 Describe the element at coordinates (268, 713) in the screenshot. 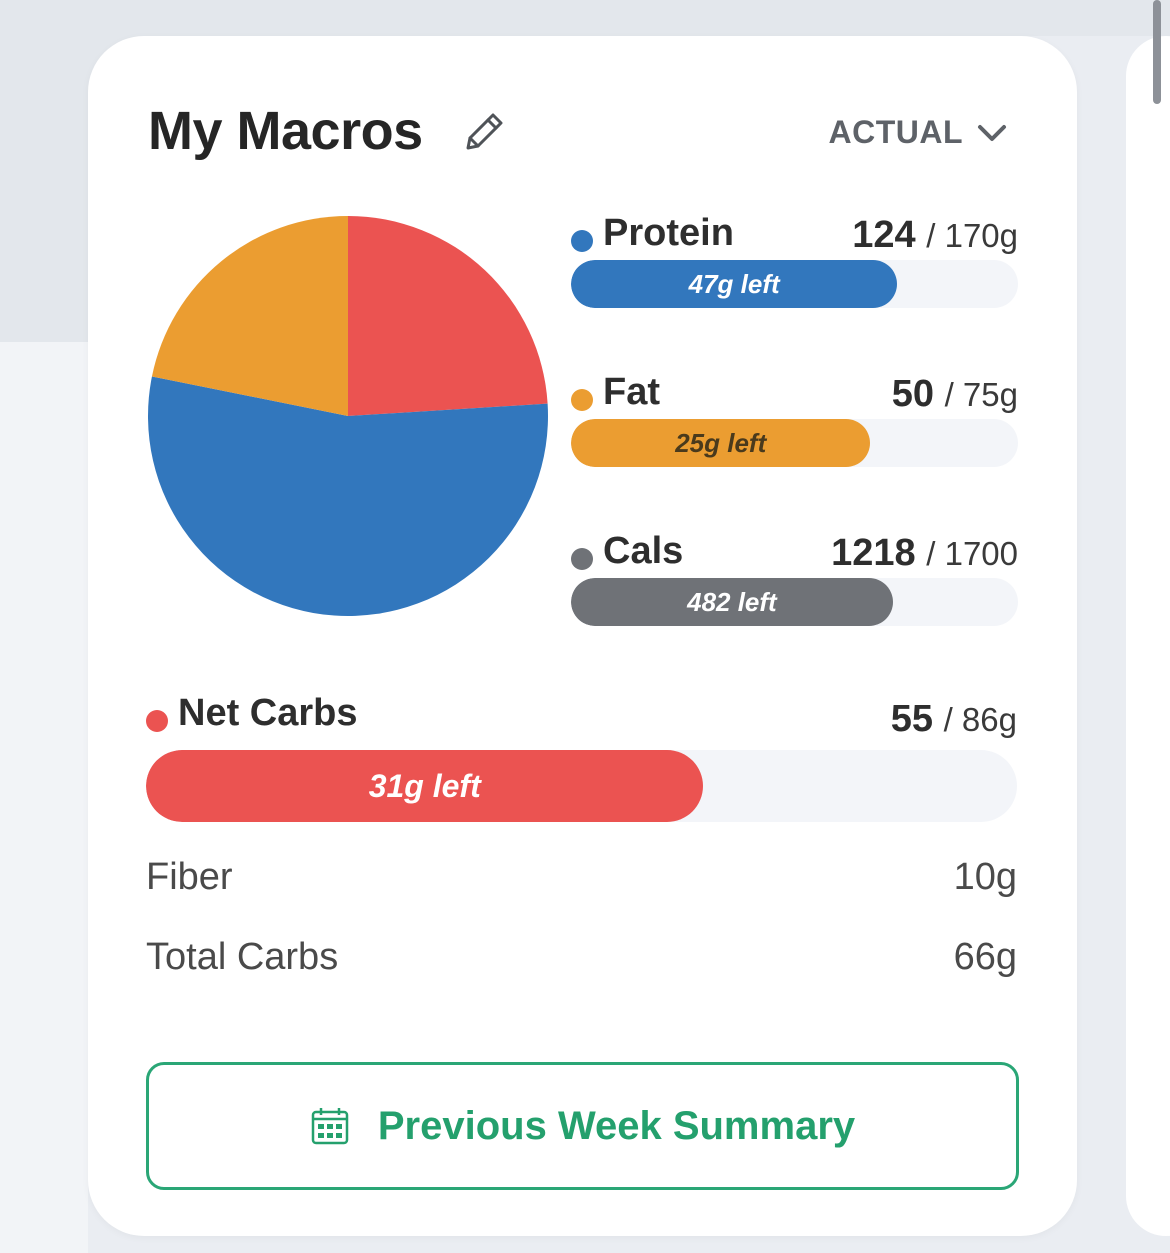

I see `net-carbs-label: Net Carbs` at that location.